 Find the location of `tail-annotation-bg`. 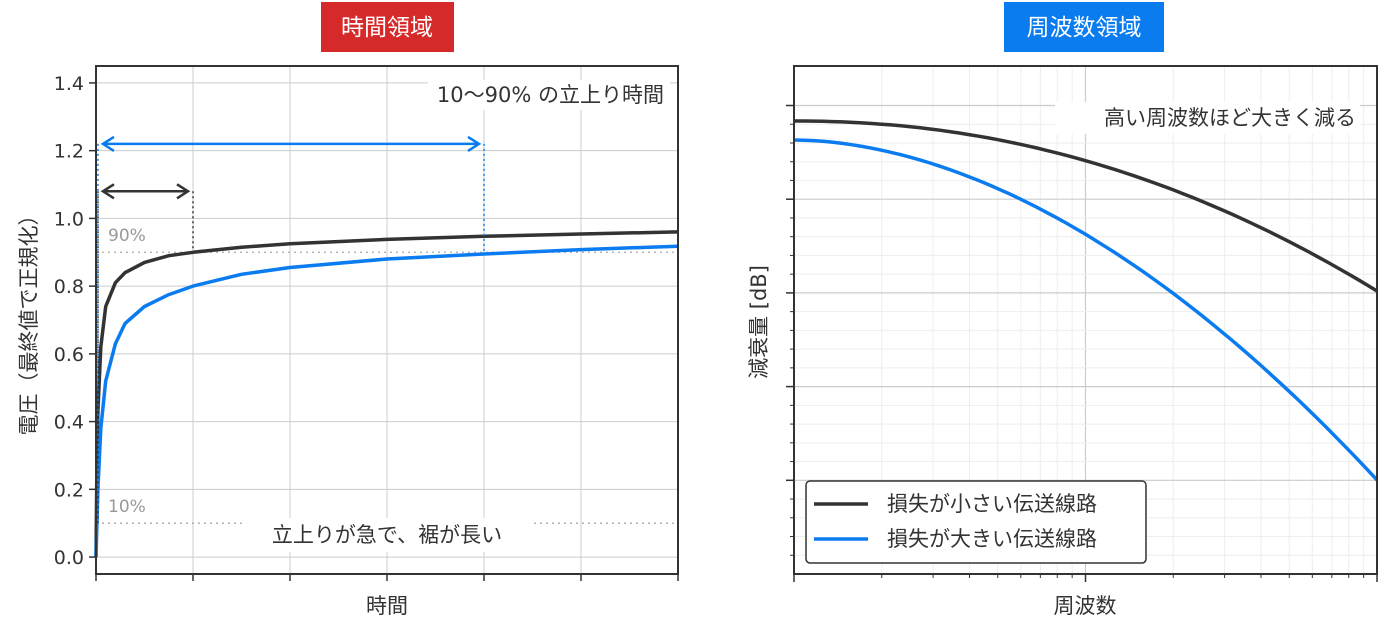

tail-annotation-bg is located at coordinates (387, 535).